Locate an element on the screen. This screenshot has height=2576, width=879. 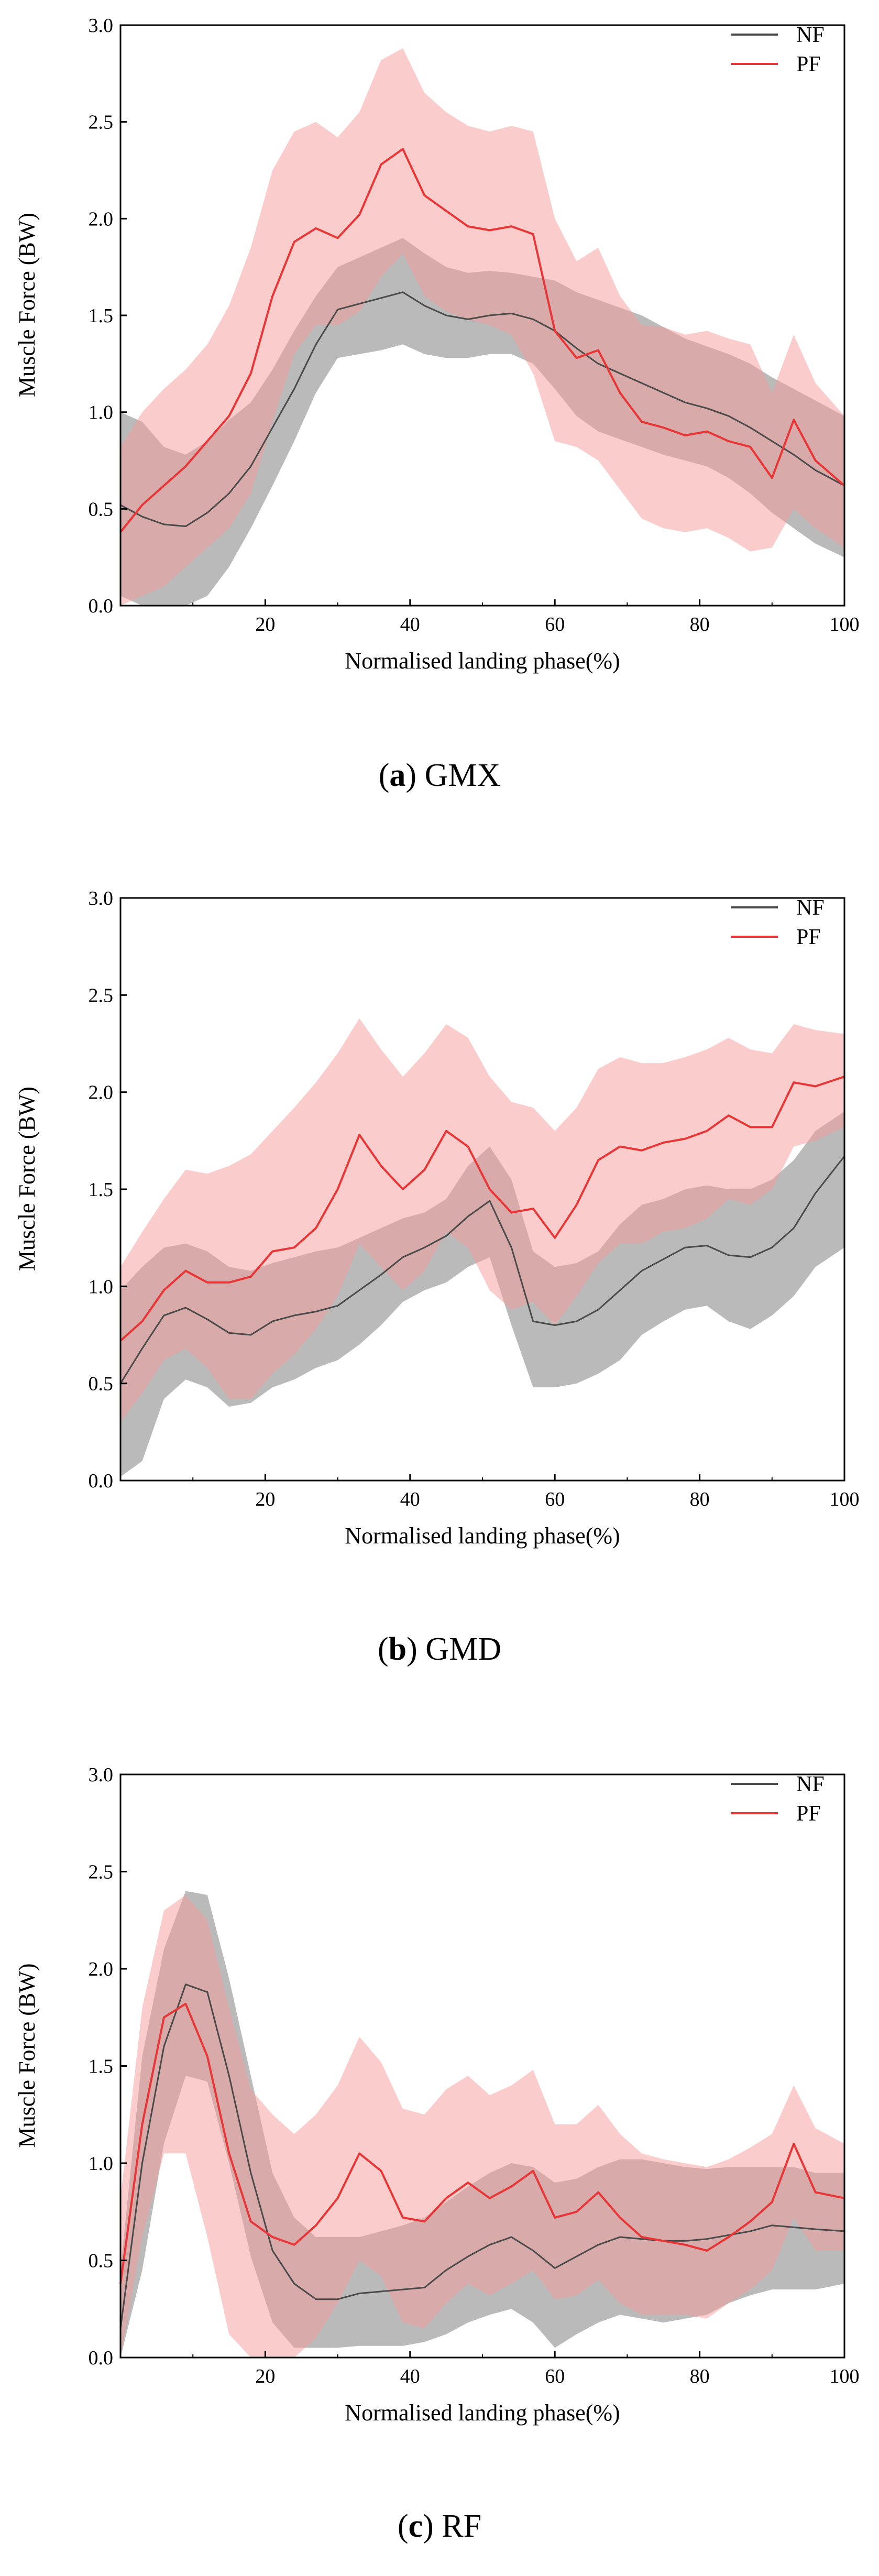
caption-letter: a is located at coordinates (397, 775).